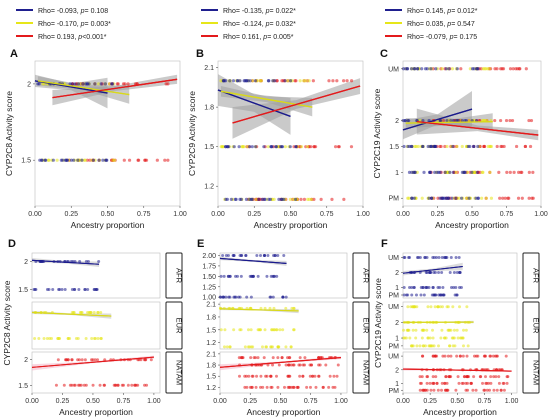 This screenshot has width=550, height=420. What do you see at coordinates (536, 276) in the screenshot?
I see `facet-strip-label: AFR` at bounding box center [536, 276].